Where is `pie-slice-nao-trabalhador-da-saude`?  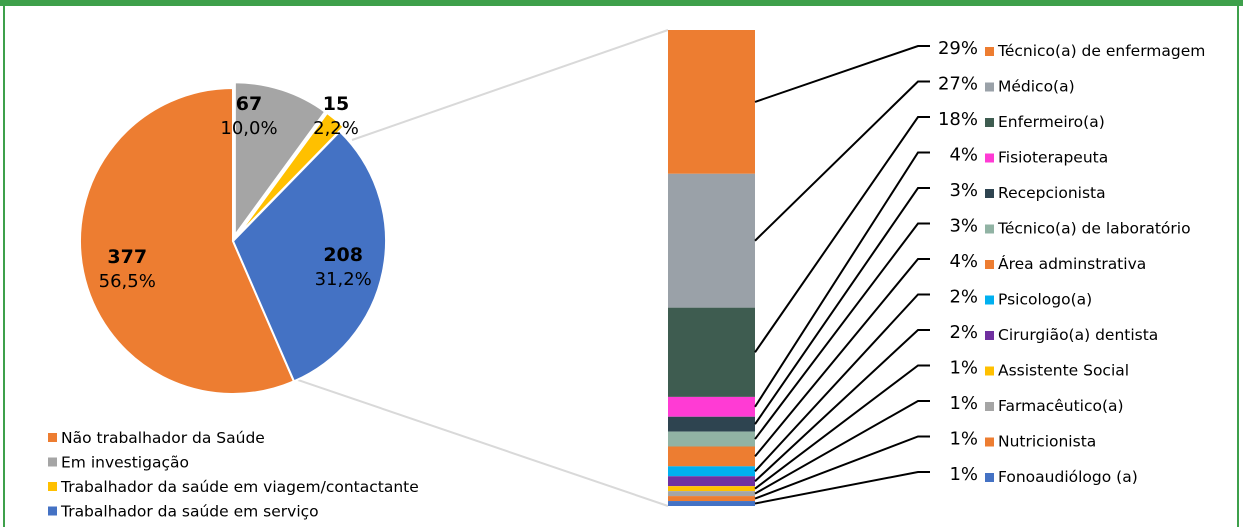 pie-slice-nao-trabalhador-da-saude is located at coordinates (187, 240).